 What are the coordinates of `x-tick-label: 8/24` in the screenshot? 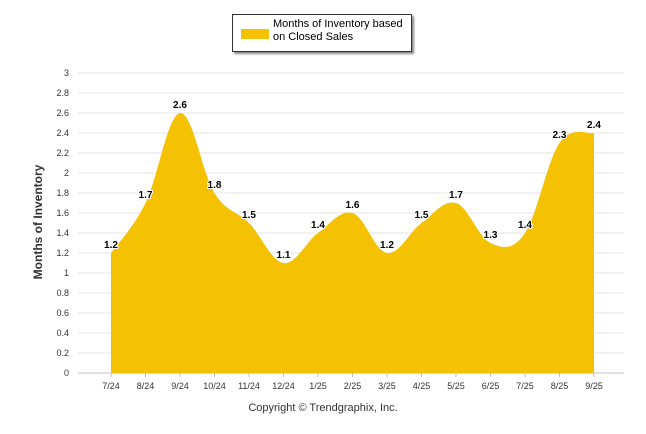 It's located at (146, 386).